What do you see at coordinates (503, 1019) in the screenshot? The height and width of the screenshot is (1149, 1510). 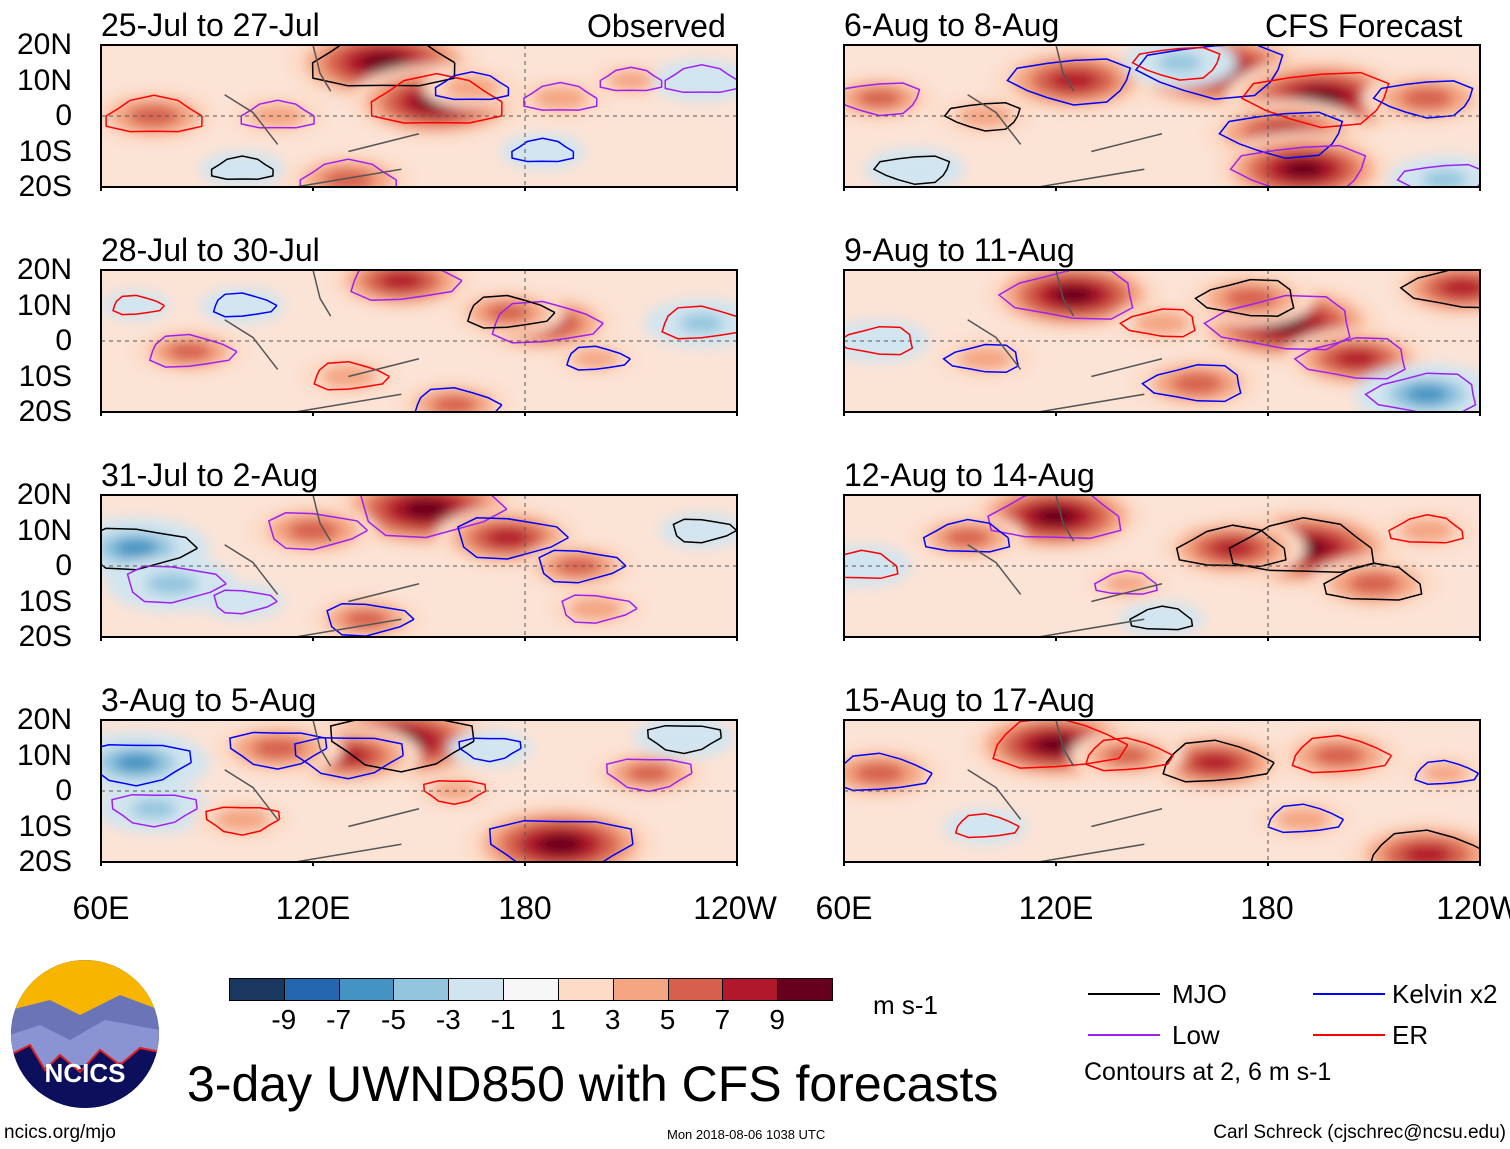 I see `colorbar-label: -1` at bounding box center [503, 1019].